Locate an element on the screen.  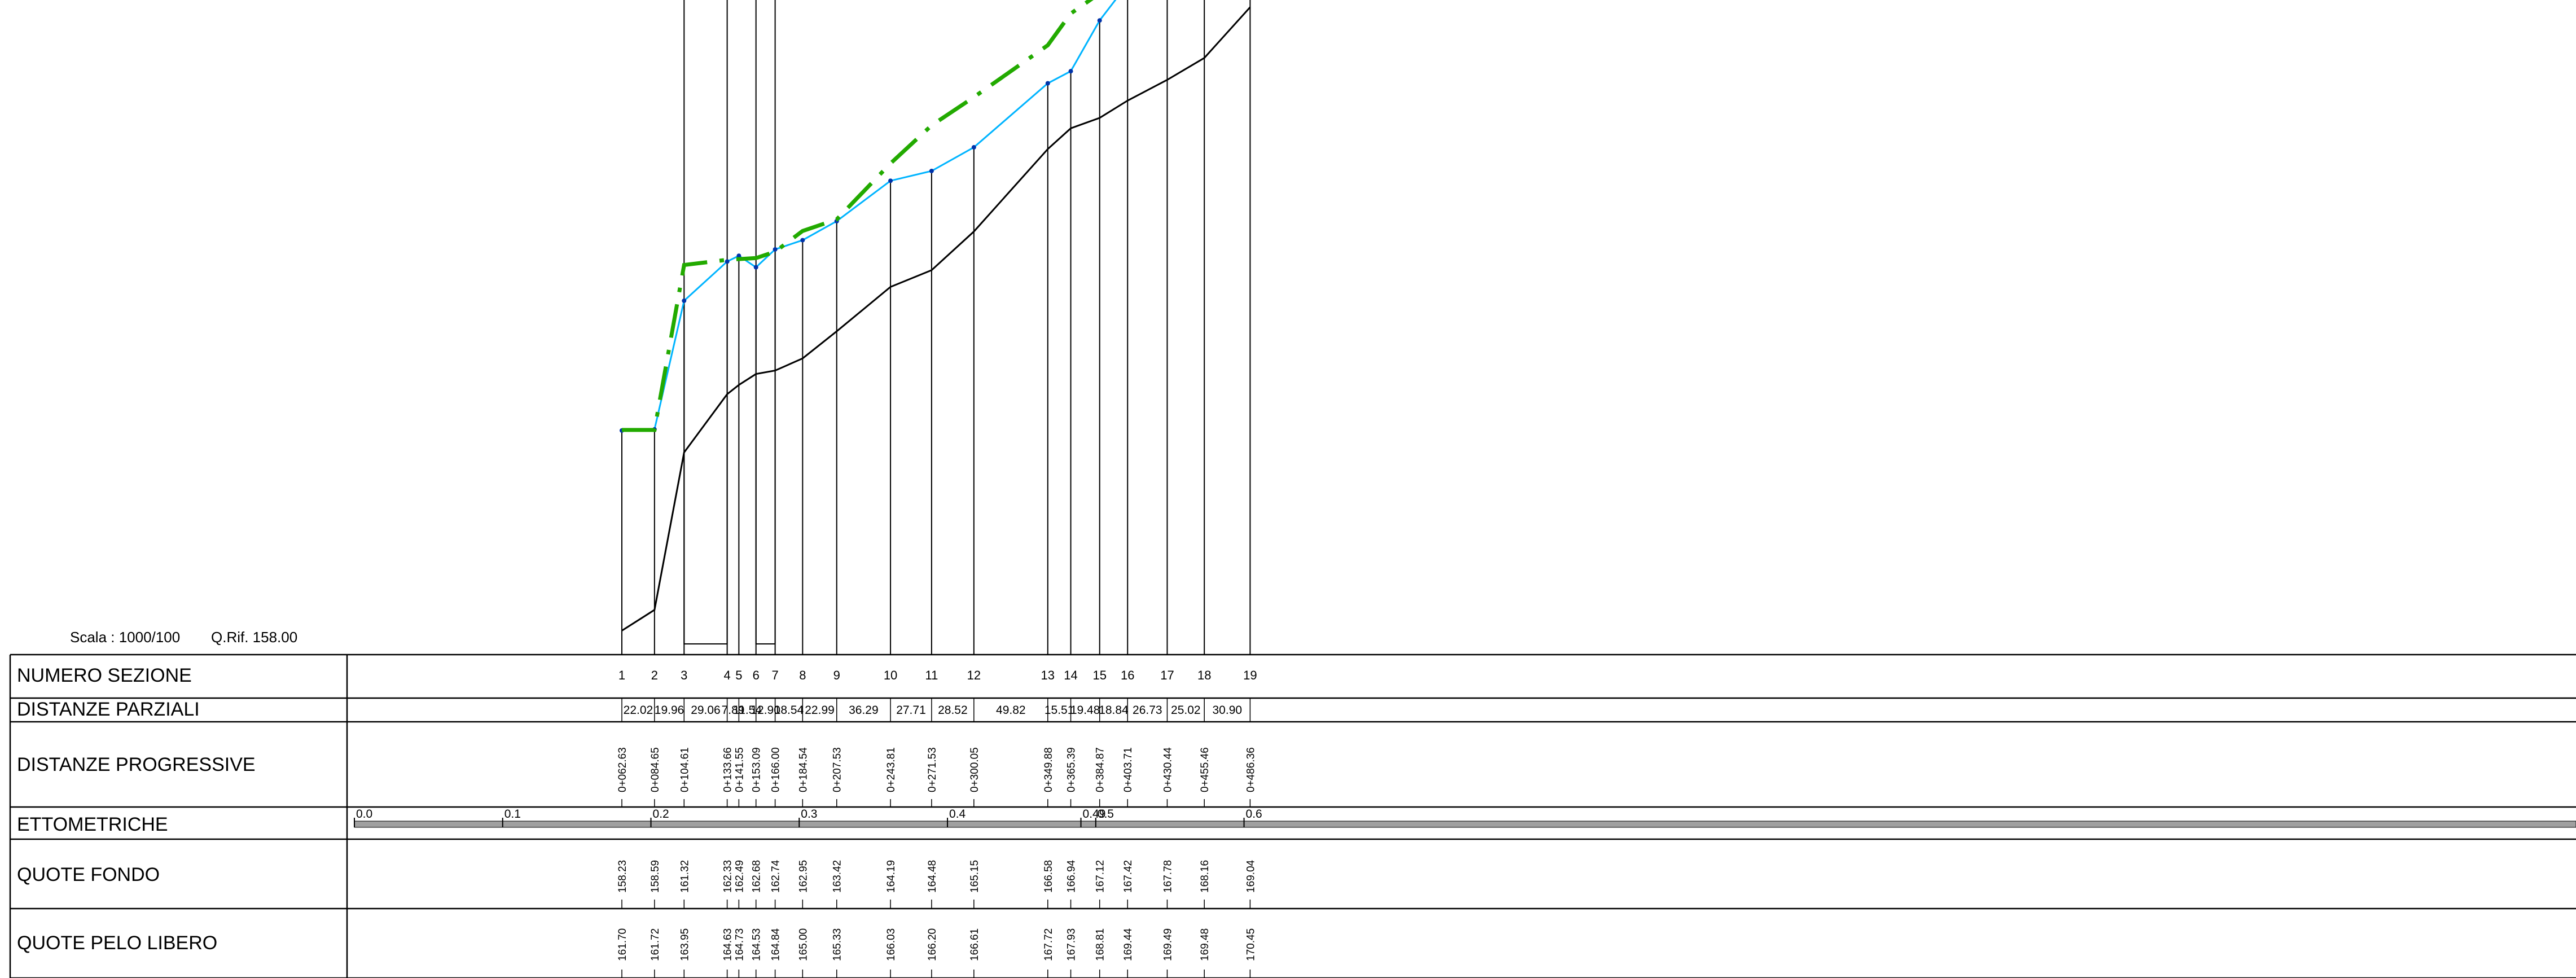
quota-fondo-value: 165.15 is located at coordinates (975, 876).